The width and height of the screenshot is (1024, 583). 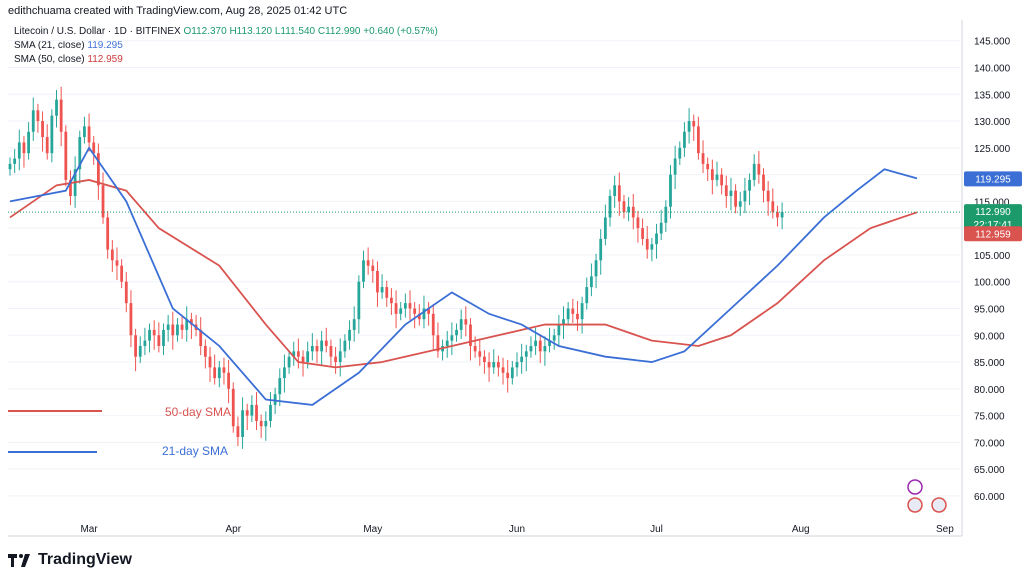 What do you see at coordinates (49, 59) in the screenshot?
I see `sma50-label: SMA (50, close)` at bounding box center [49, 59].